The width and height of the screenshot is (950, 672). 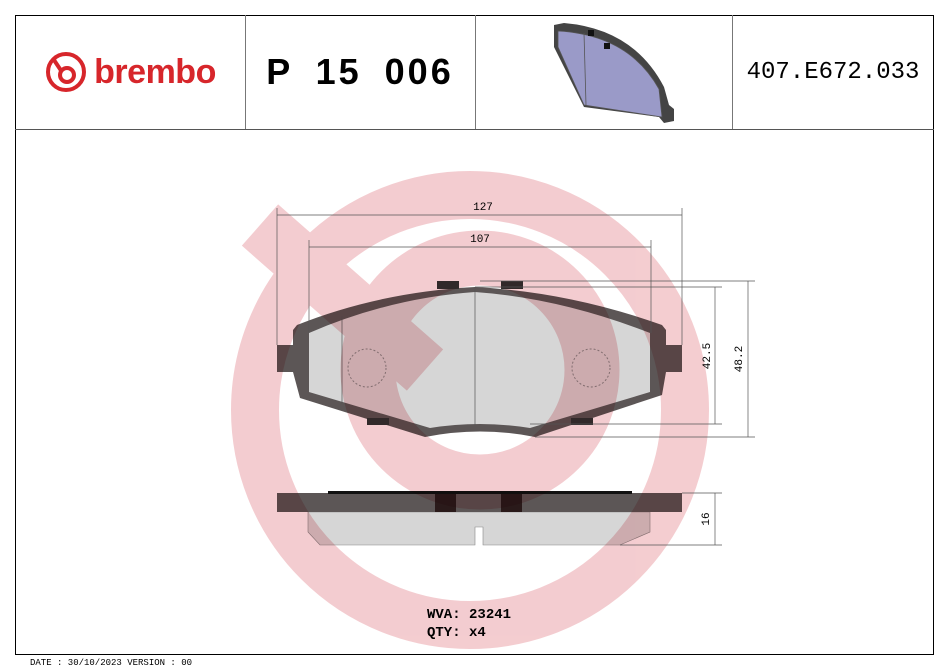 I want to click on friction-side, so click(x=479, y=528).